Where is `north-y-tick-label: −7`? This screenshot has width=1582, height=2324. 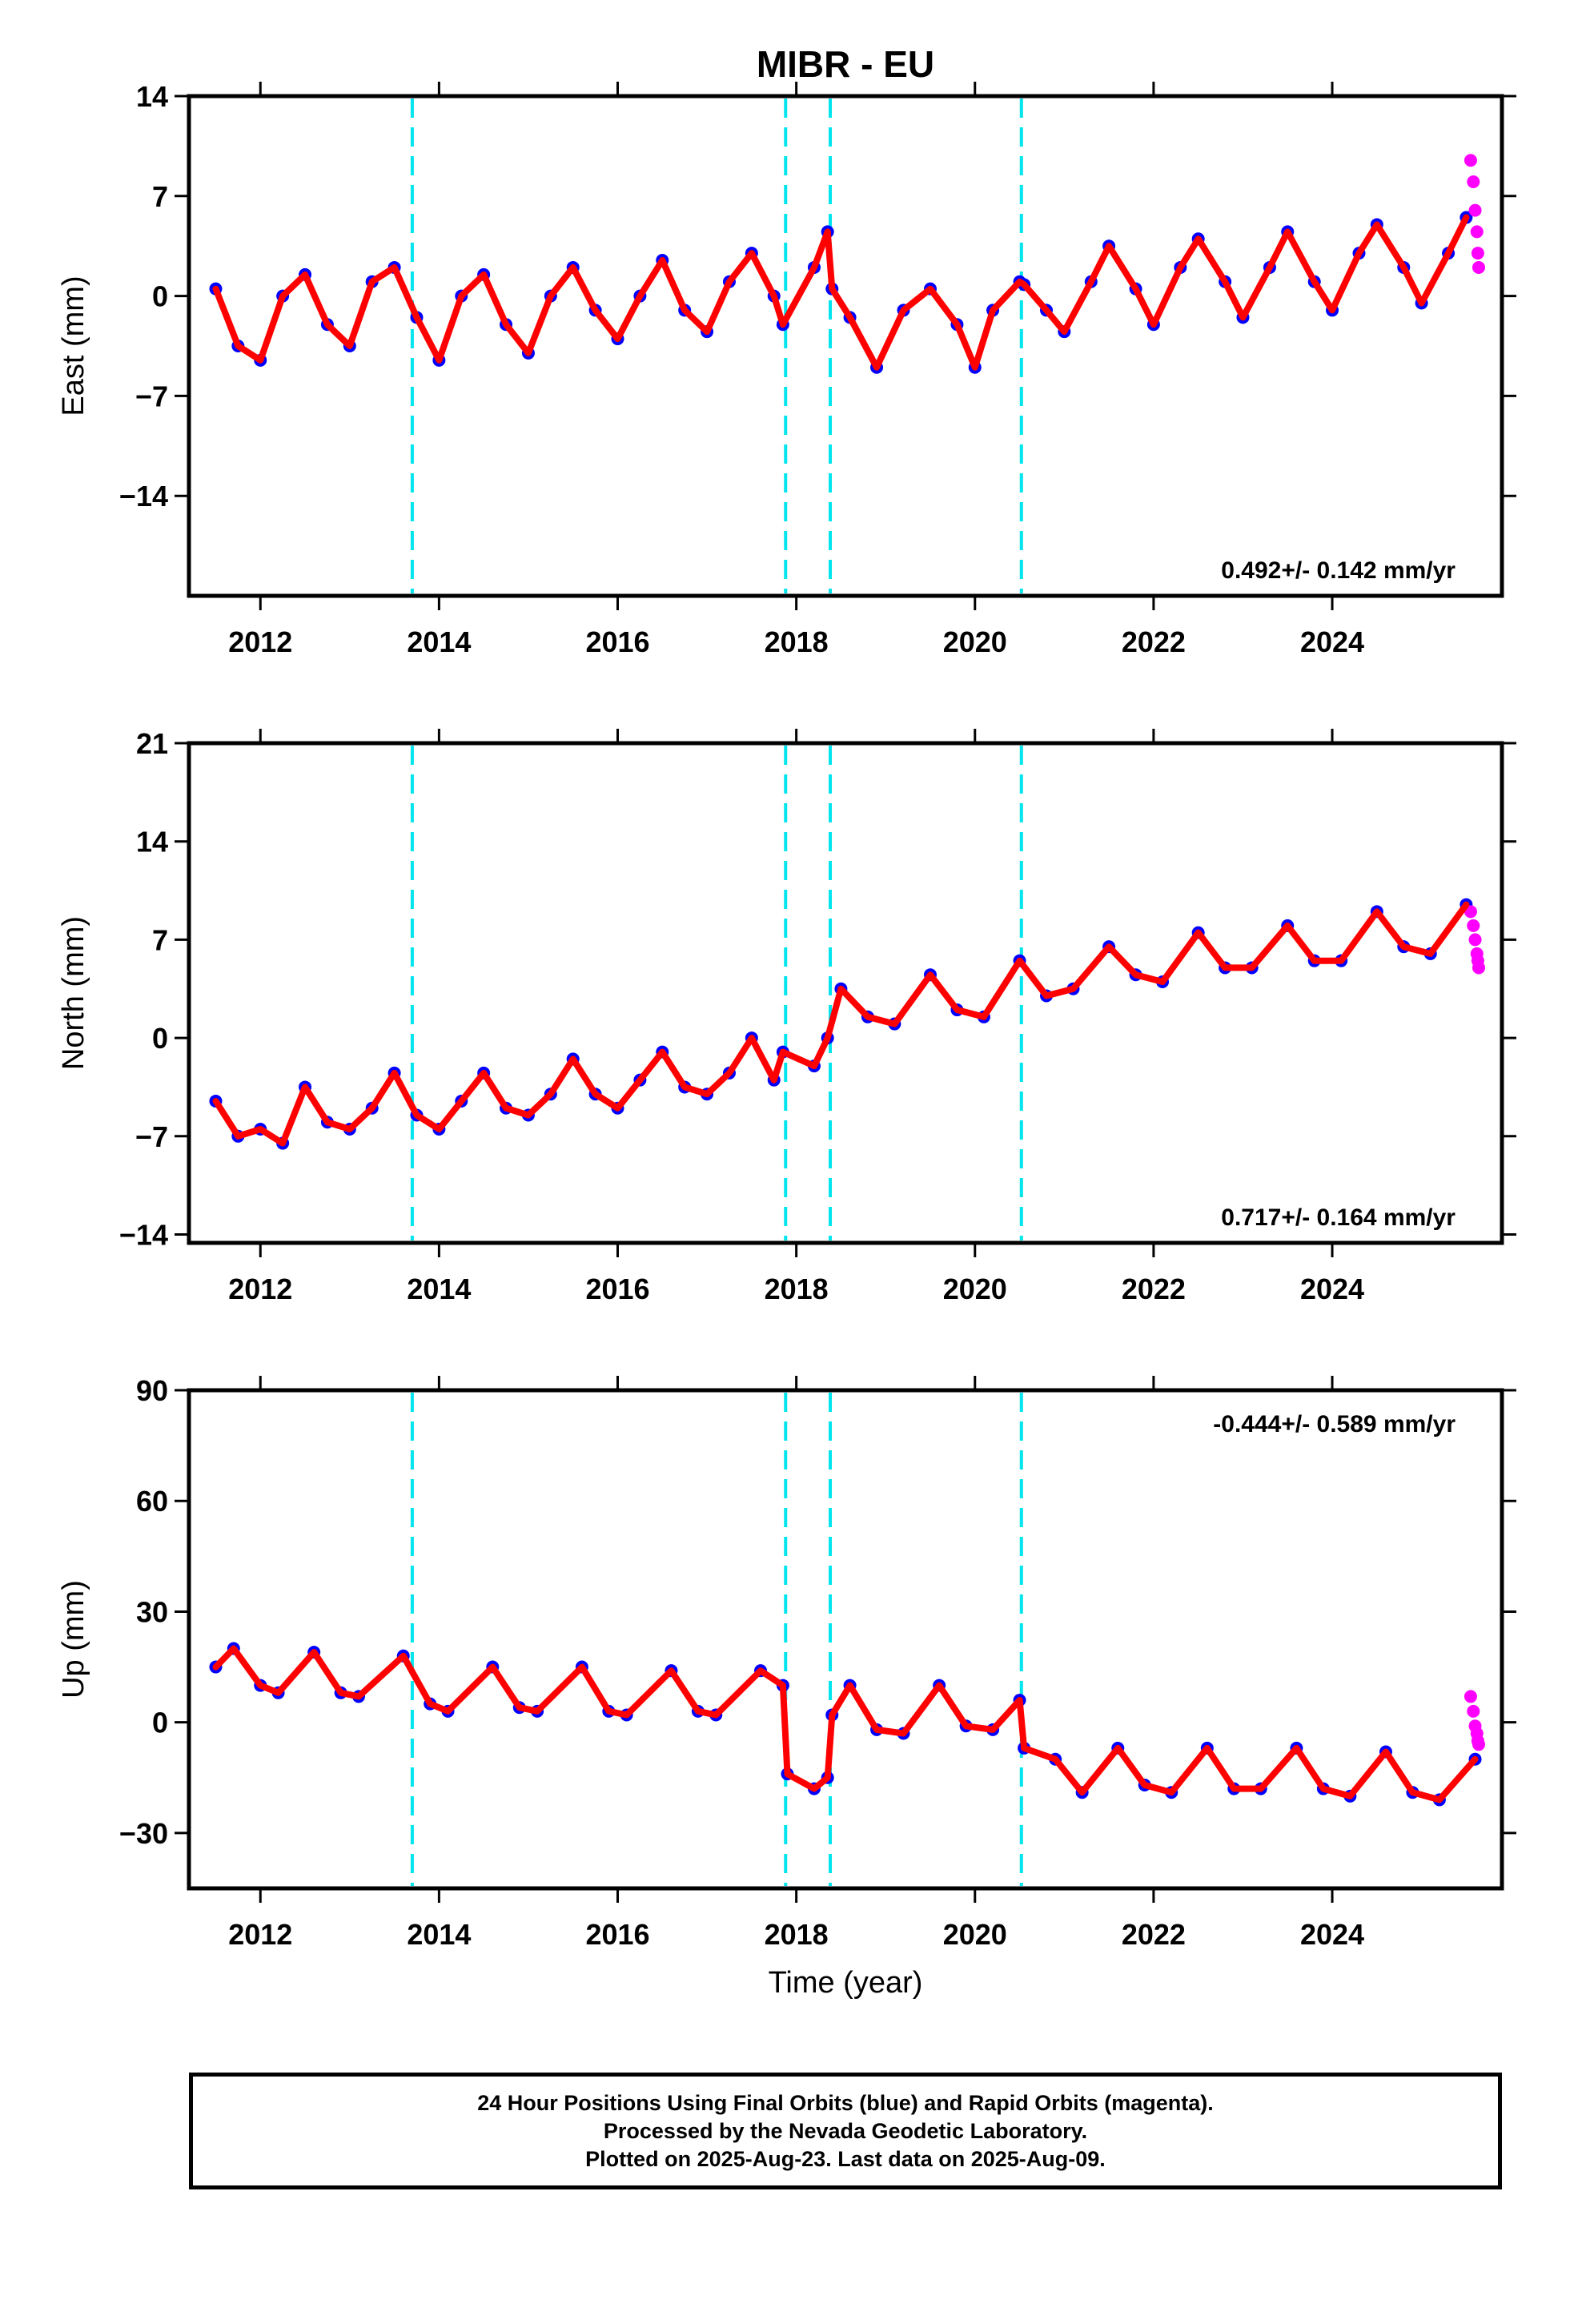
north-y-tick-label: −7 is located at coordinates (151, 1136).